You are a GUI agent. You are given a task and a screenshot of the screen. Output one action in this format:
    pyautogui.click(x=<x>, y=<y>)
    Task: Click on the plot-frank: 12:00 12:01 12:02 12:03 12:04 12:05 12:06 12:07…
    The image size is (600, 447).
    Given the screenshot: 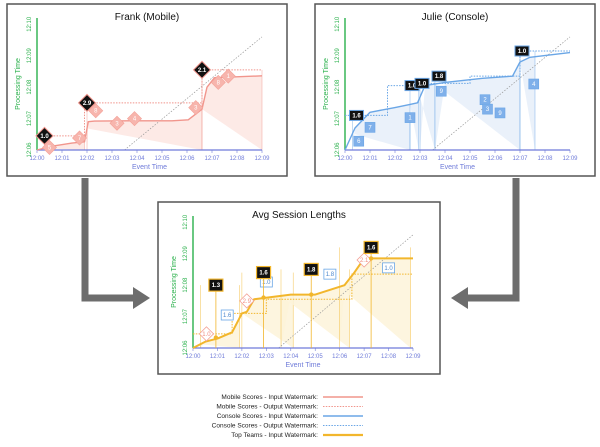 What is the action you would take?
    pyautogui.click(x=142, y=93)
    